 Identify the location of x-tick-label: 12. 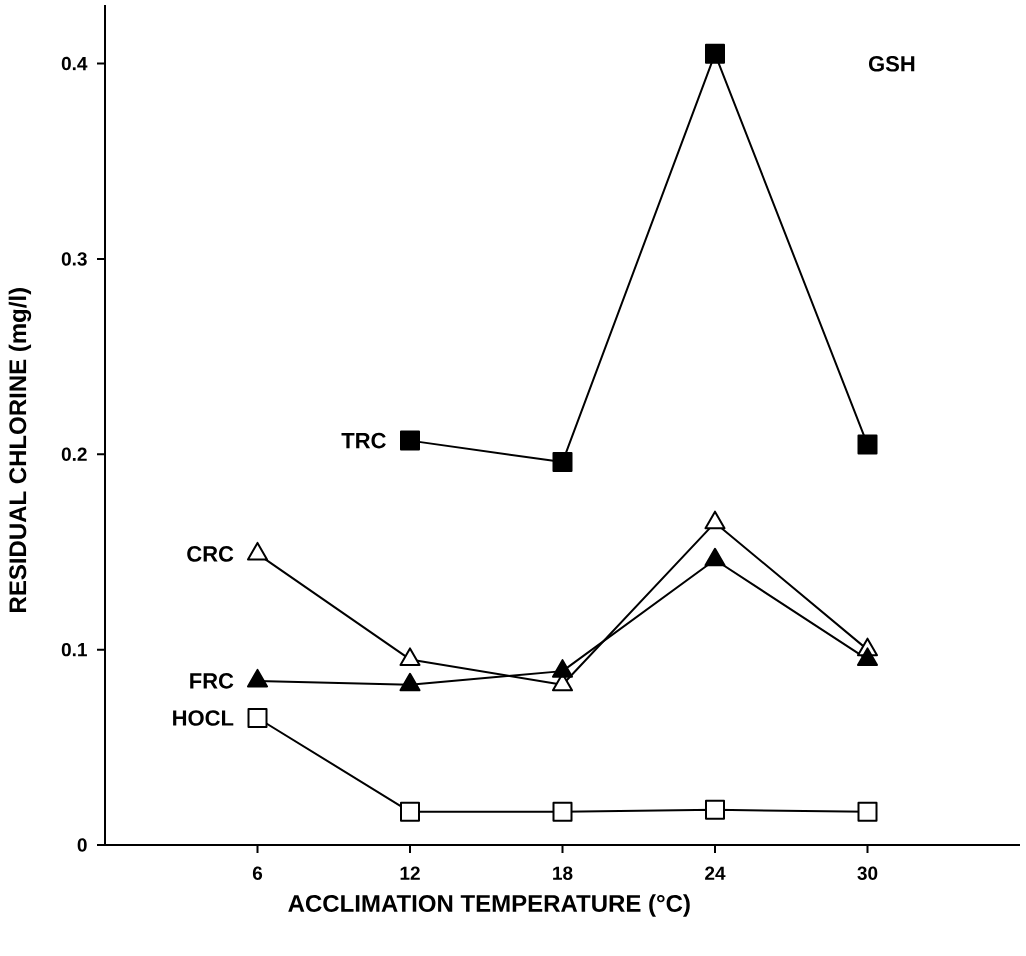
(410, 873).